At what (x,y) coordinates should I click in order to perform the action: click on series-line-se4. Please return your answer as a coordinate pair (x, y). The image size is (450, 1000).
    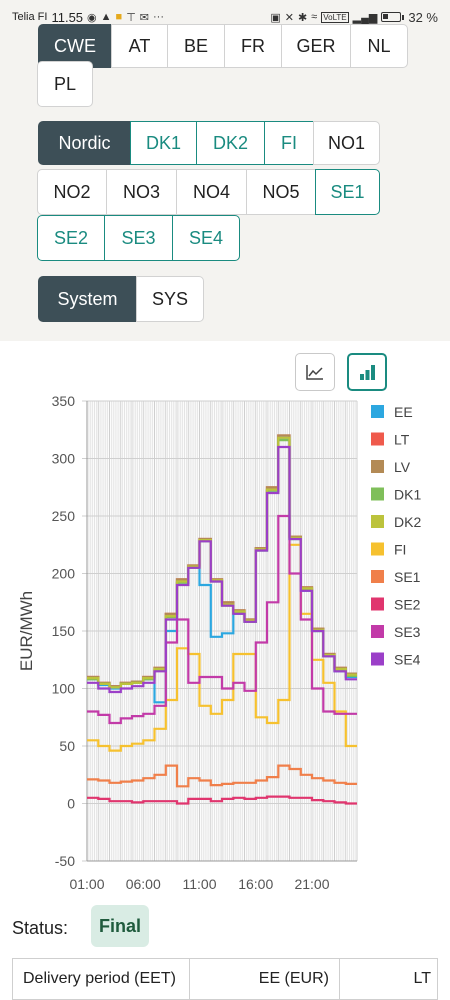
    Looking at the image, I should click on (222, 569).